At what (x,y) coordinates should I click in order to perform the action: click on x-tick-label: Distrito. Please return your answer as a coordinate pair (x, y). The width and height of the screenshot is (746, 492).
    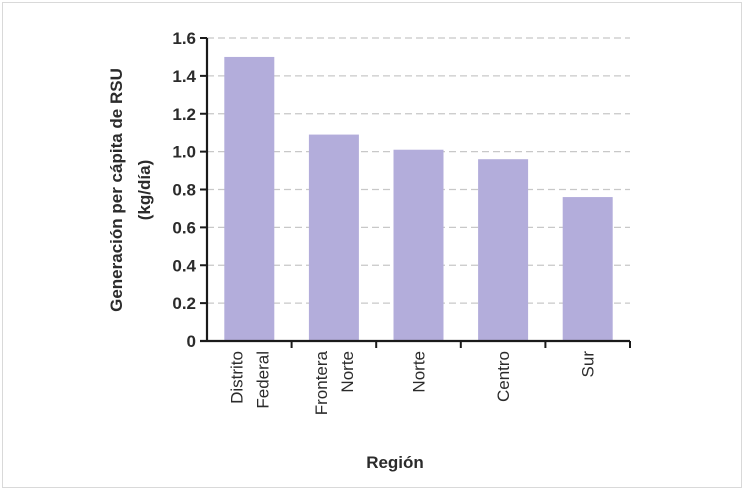
    Looking at the image, I should click on (236, 377).